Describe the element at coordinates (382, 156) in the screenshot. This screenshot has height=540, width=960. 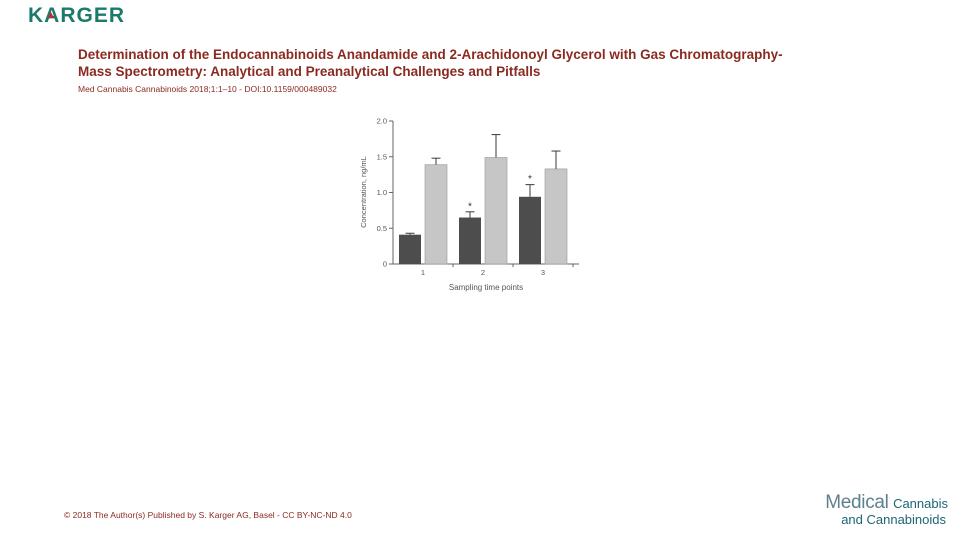
I see `svg-text: 1.5` at that location.